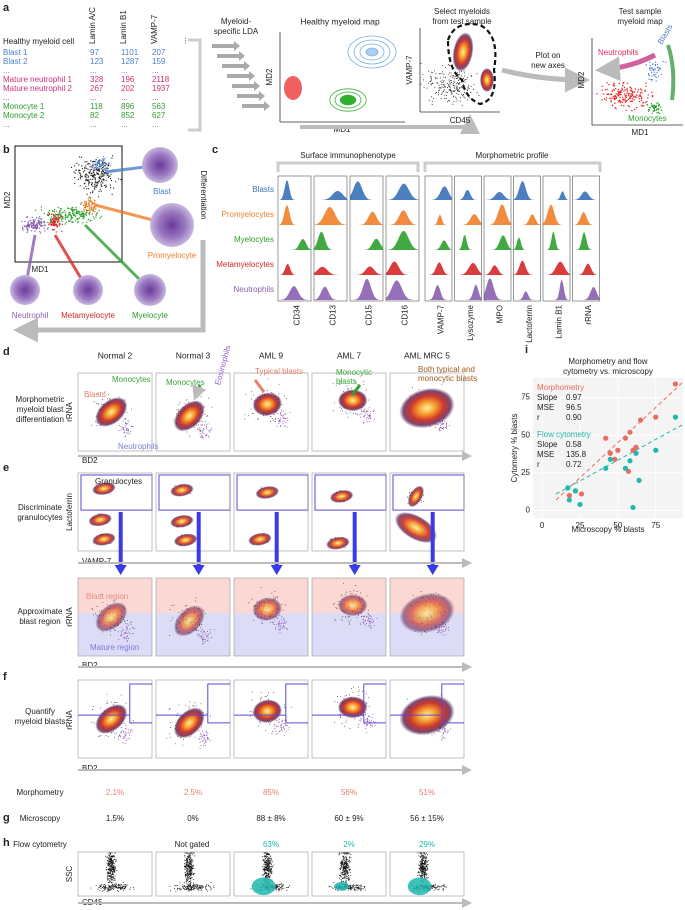 This screenshot has height=910, width=685. What do you see at coordinates (529, 324) in the screenshot?
I see `column-label: Lactoferrin` at bounding box center [529, 324].